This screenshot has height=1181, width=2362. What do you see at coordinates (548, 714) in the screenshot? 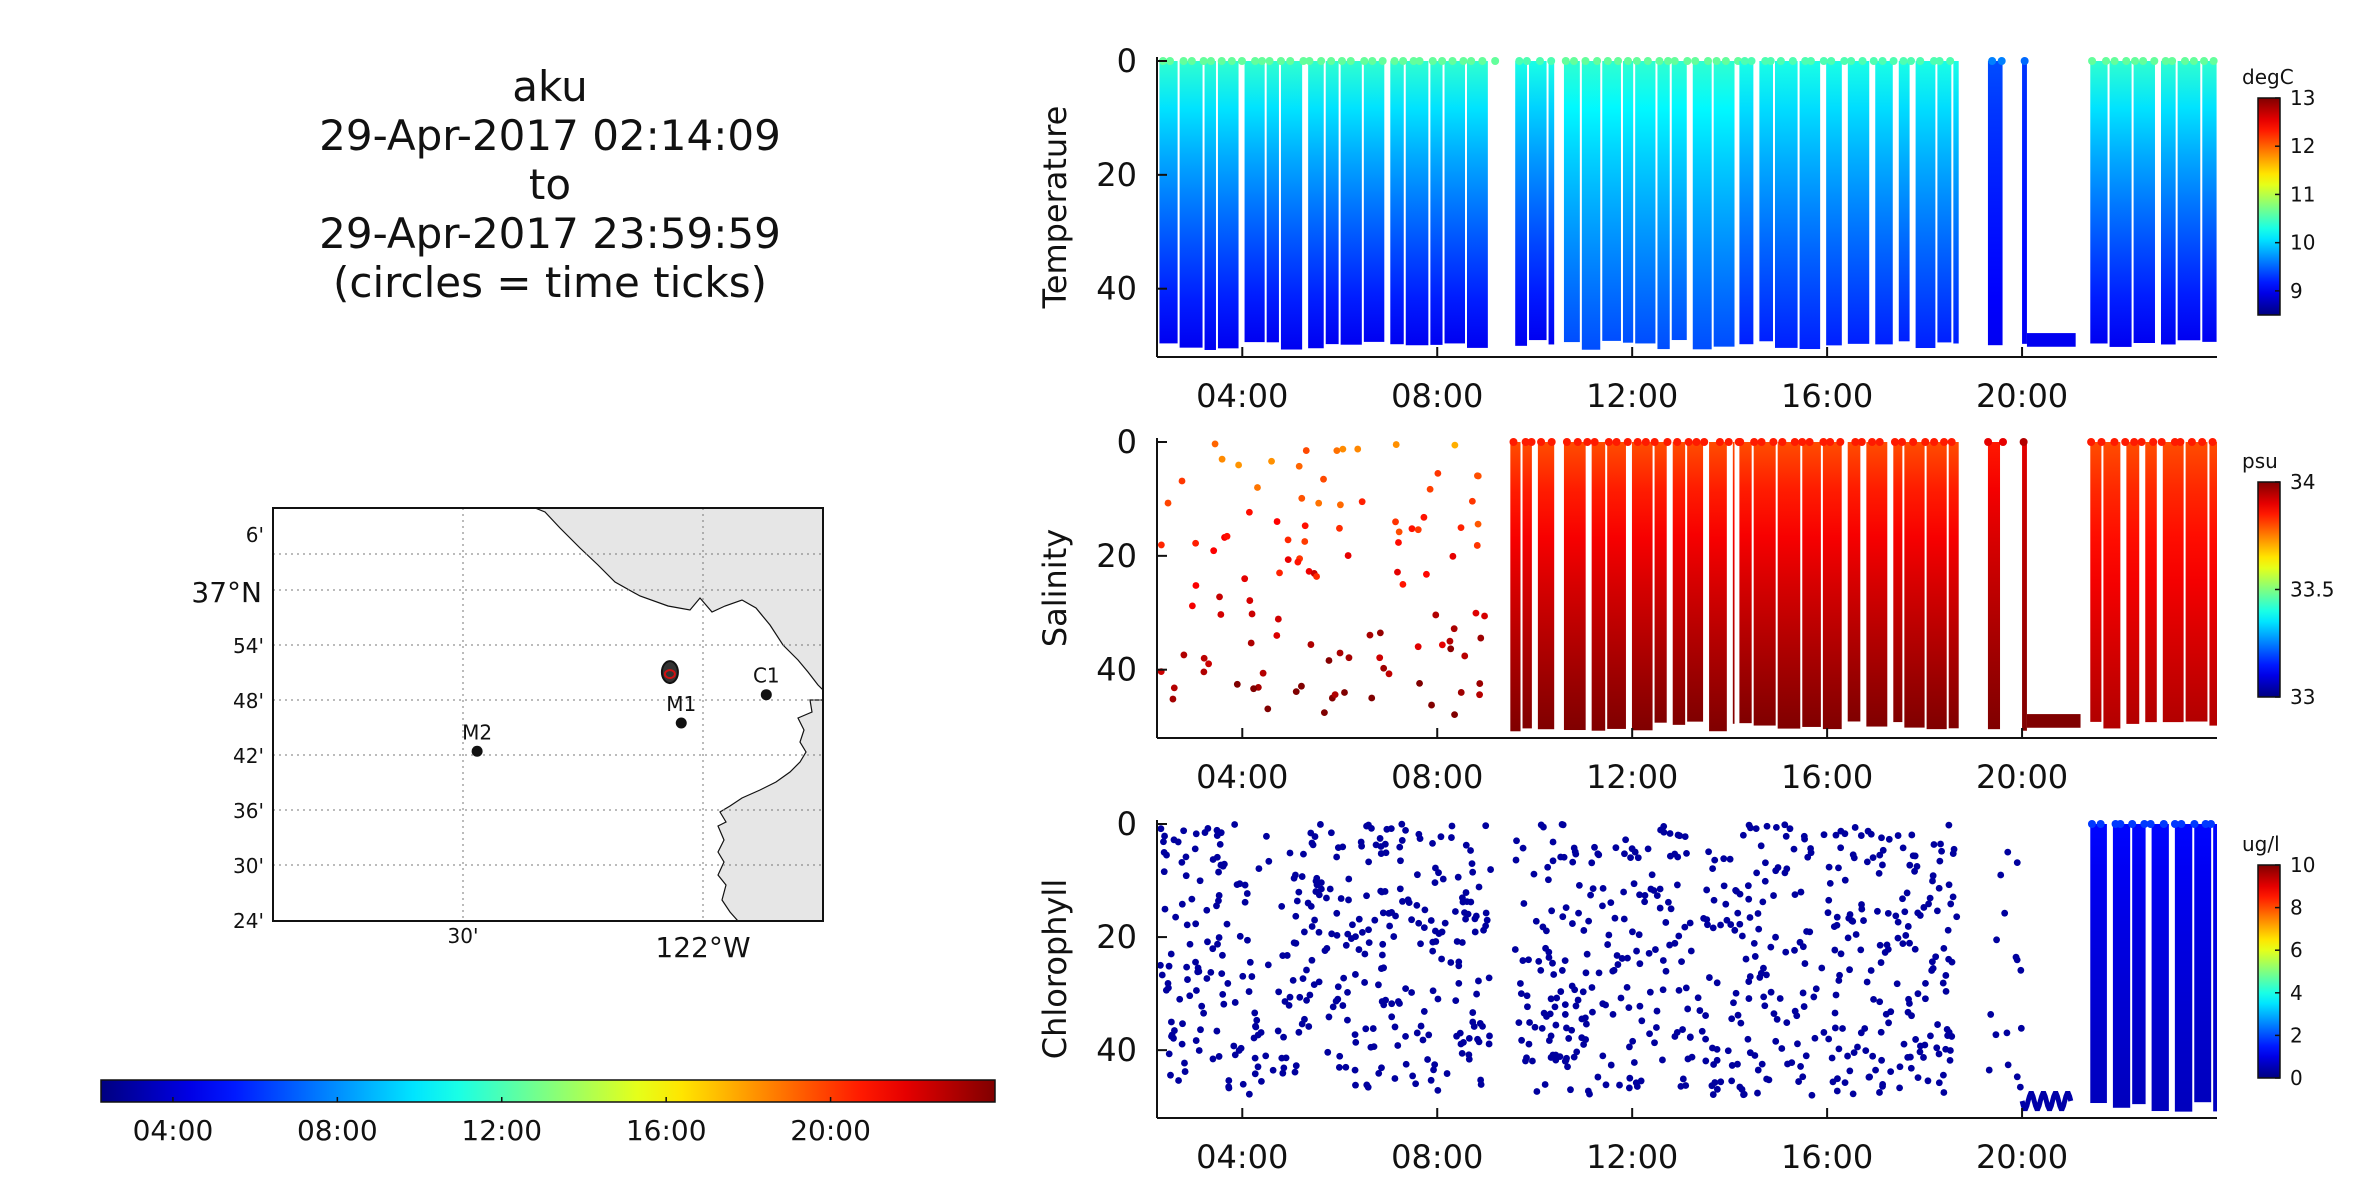
I see `station-map` at bounding box center [548, 714].